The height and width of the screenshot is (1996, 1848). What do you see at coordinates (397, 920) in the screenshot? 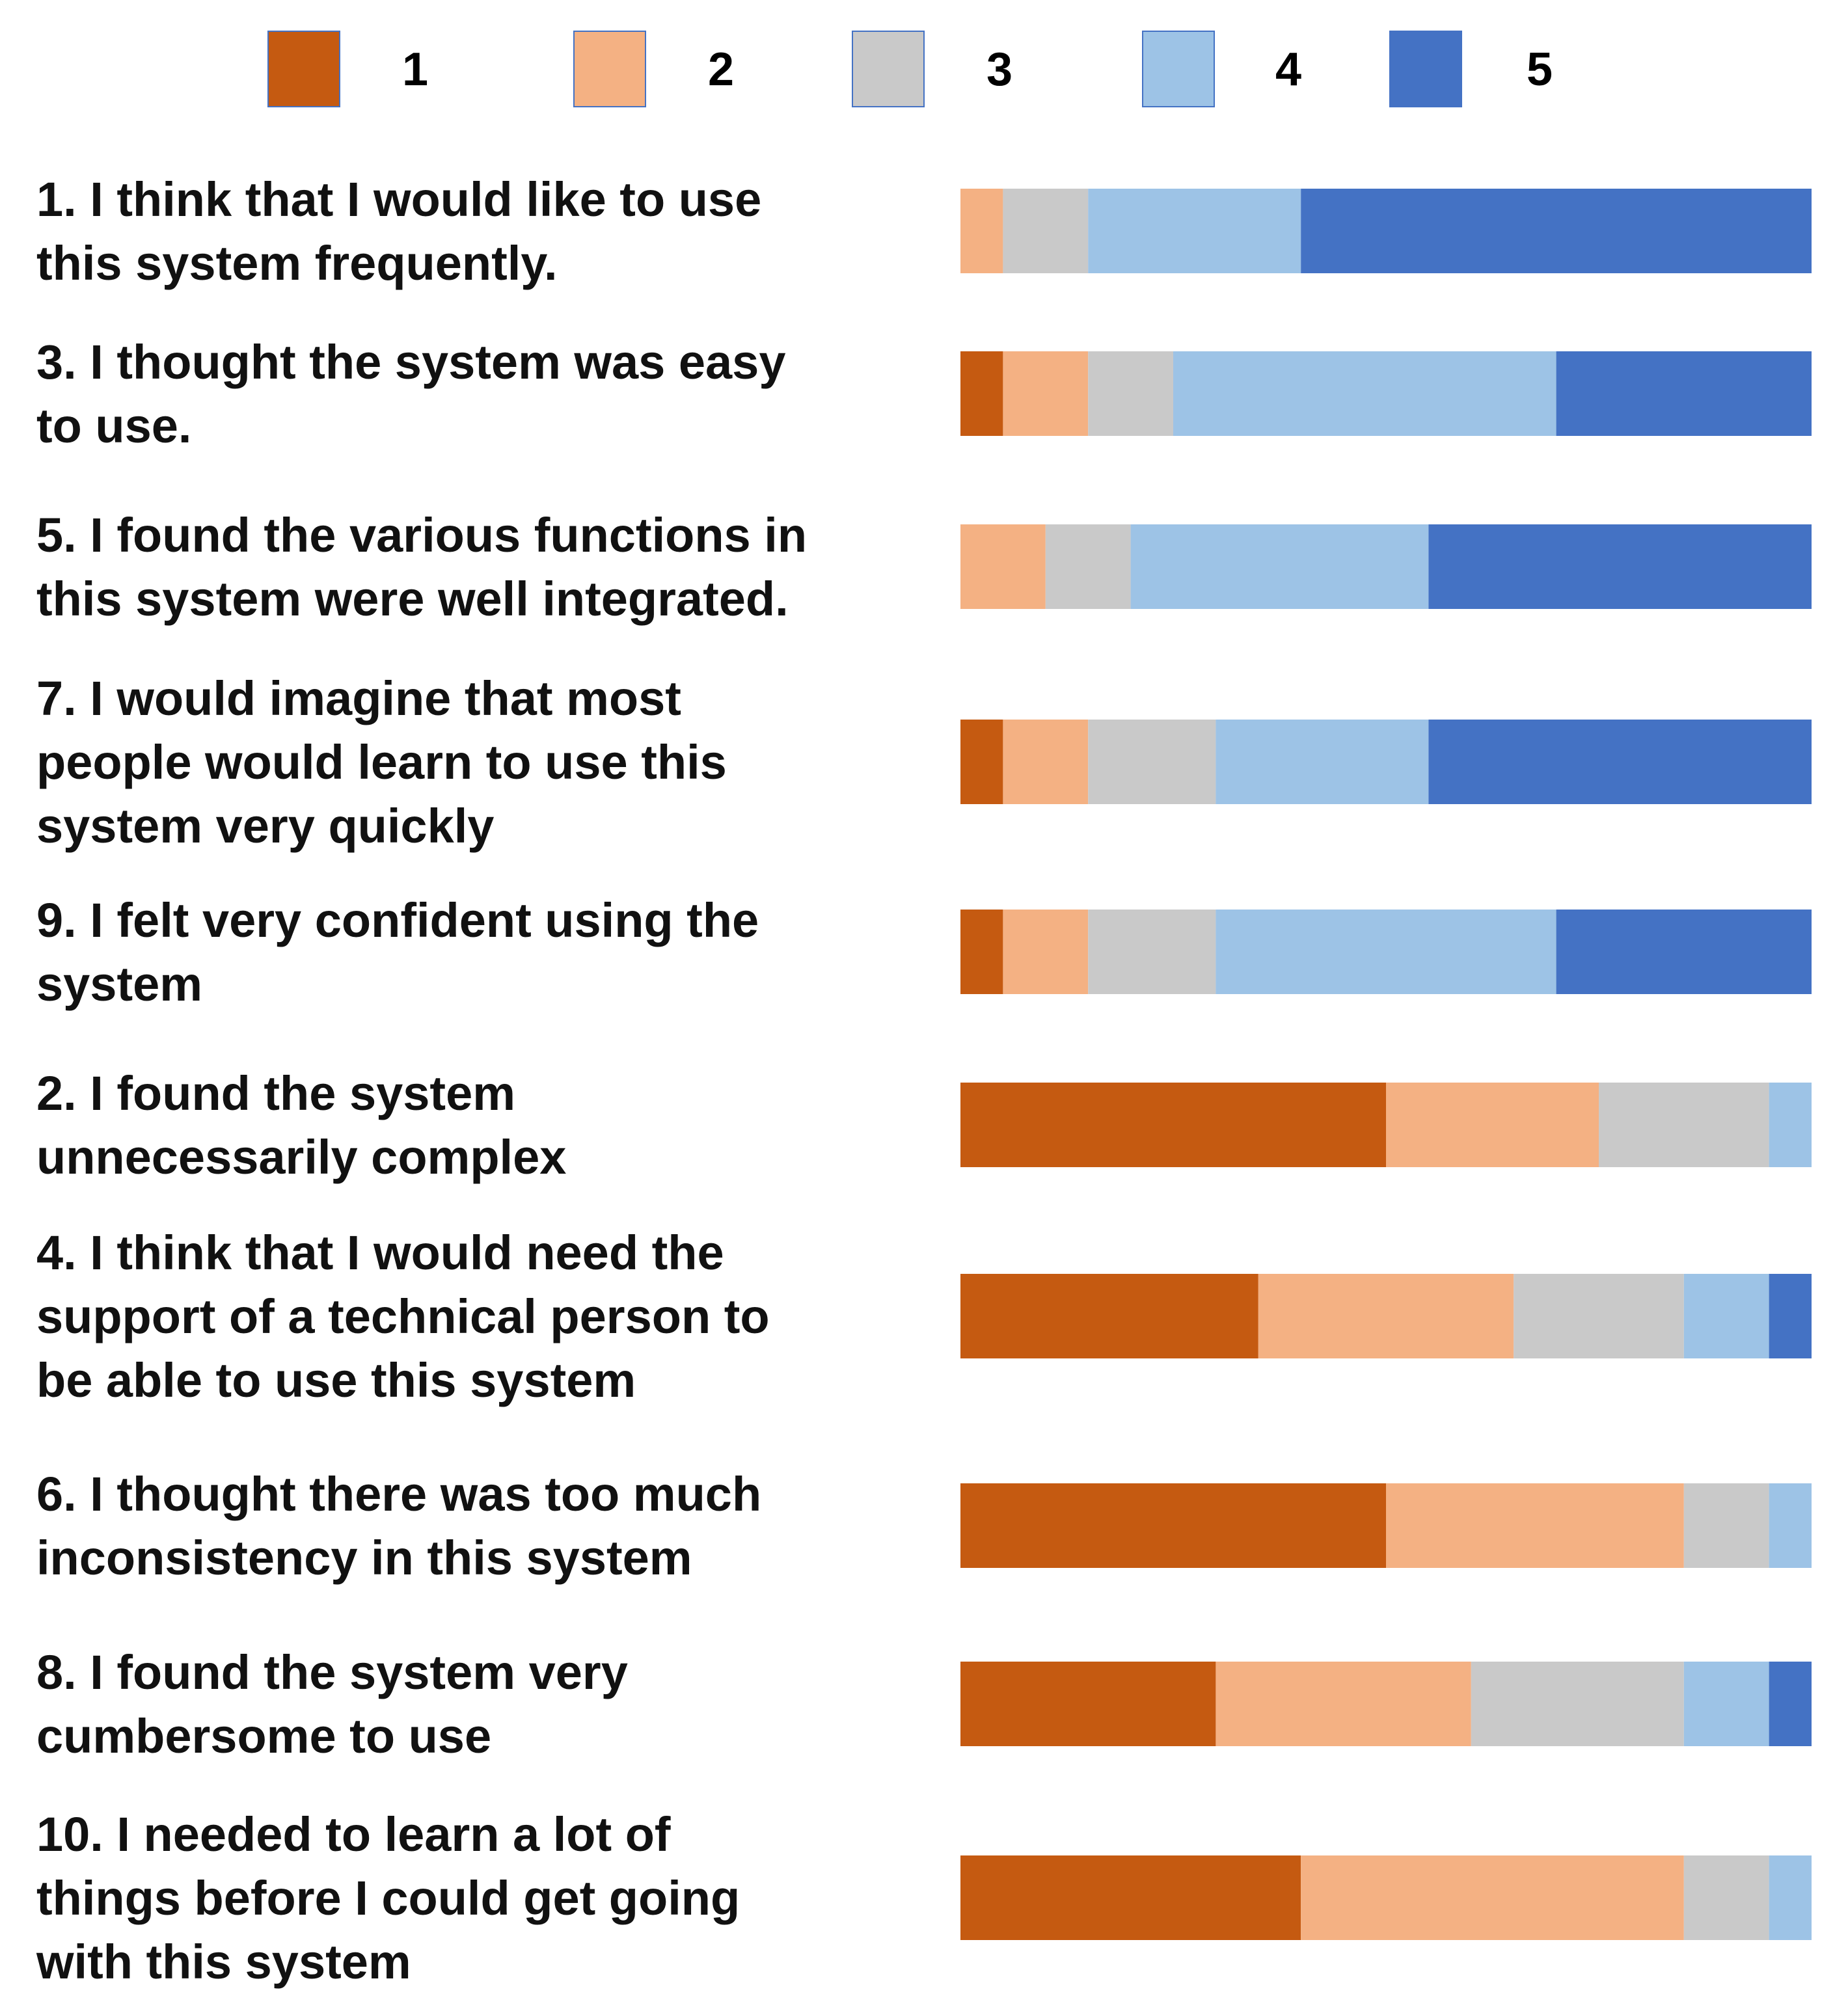
I see `question-text-line: 9. I felt very confident using the` at bounding box center [397, 920].